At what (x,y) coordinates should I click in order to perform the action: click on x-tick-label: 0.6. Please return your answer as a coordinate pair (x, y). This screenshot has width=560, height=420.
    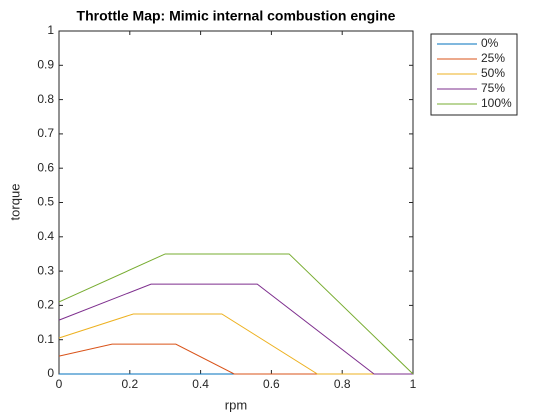
    Looking at the image, I should click on (271, 384).